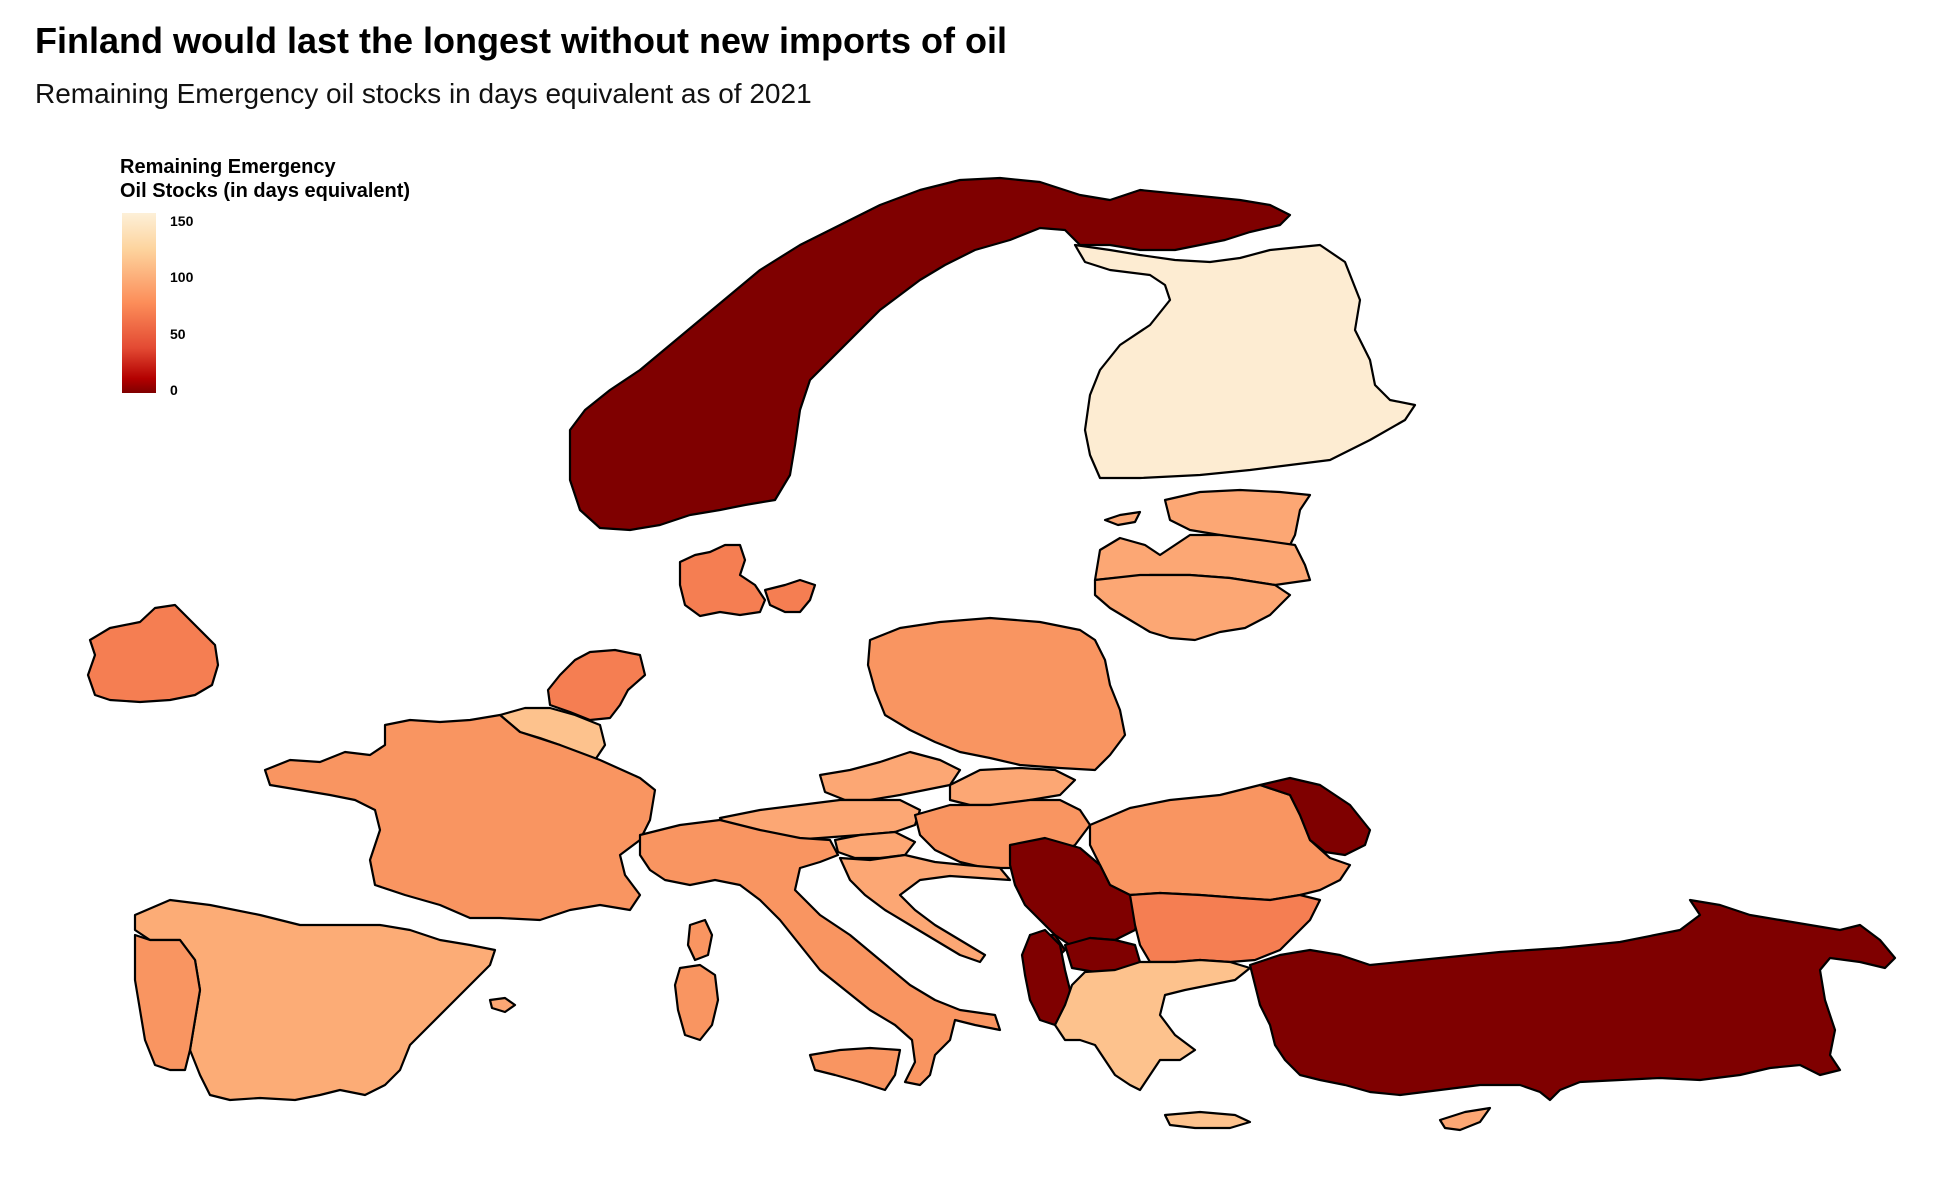 The image size is (1950, 1200). What do you see at coordinates (855, 1069) in the screenshot?
I see `region-sicily` at bounding box center [855, 1069].